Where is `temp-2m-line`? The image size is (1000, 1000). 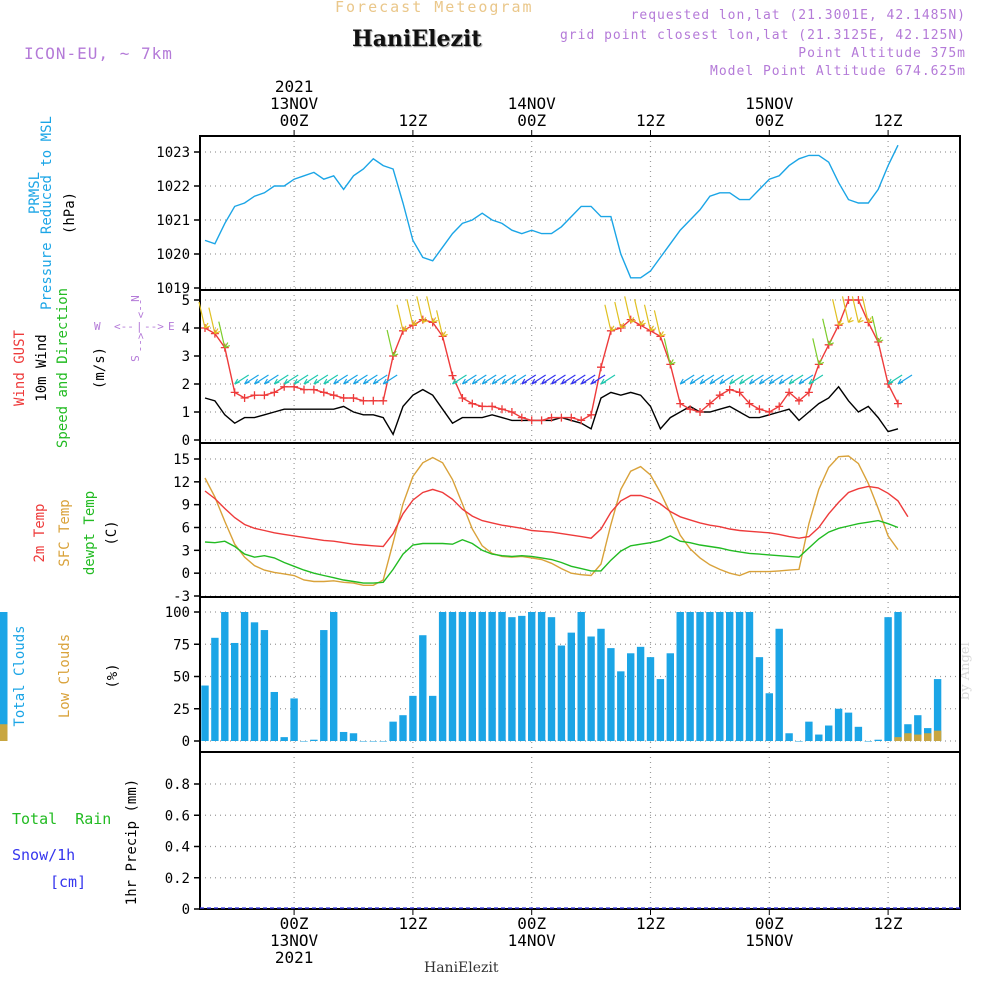
temp-2m-line is located at coordinates (556, 516).